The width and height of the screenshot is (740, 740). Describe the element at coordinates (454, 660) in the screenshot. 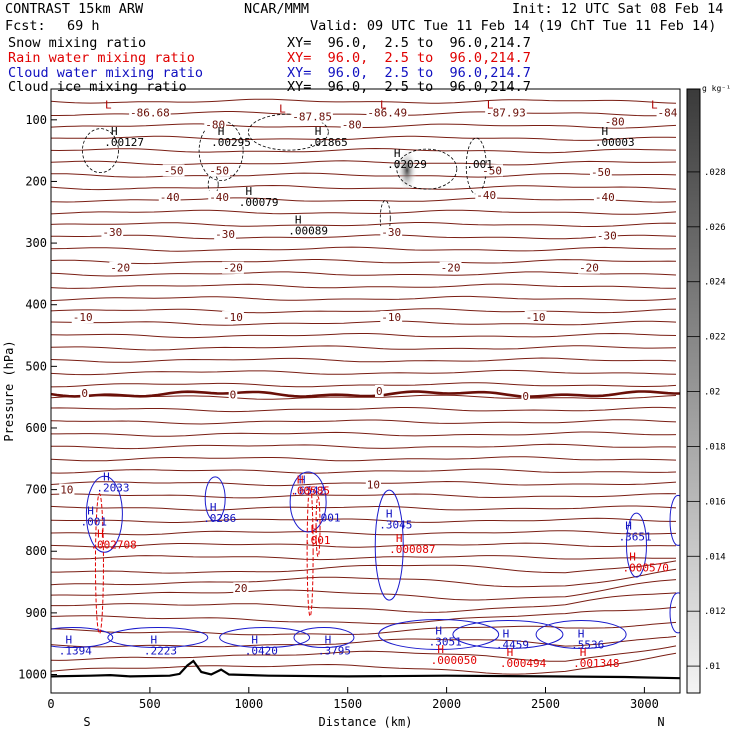

I see `extremum-value: .000050` at that location.